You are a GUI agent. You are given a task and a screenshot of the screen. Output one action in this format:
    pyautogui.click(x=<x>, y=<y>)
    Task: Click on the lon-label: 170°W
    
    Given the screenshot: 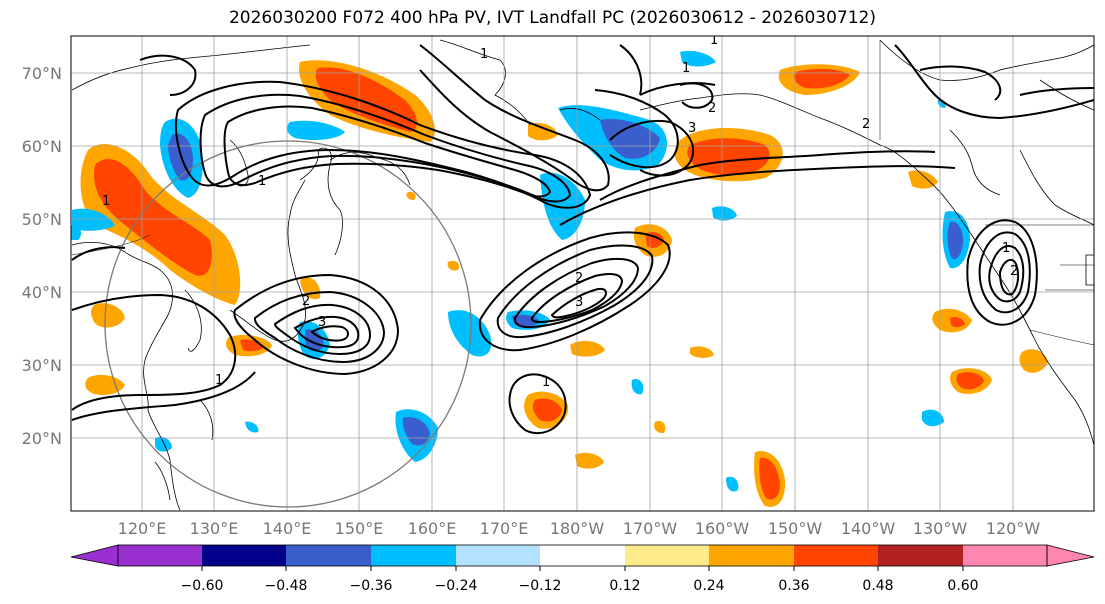 What is the action you would take?
    pyautogui.click(x=650, y=528)
    